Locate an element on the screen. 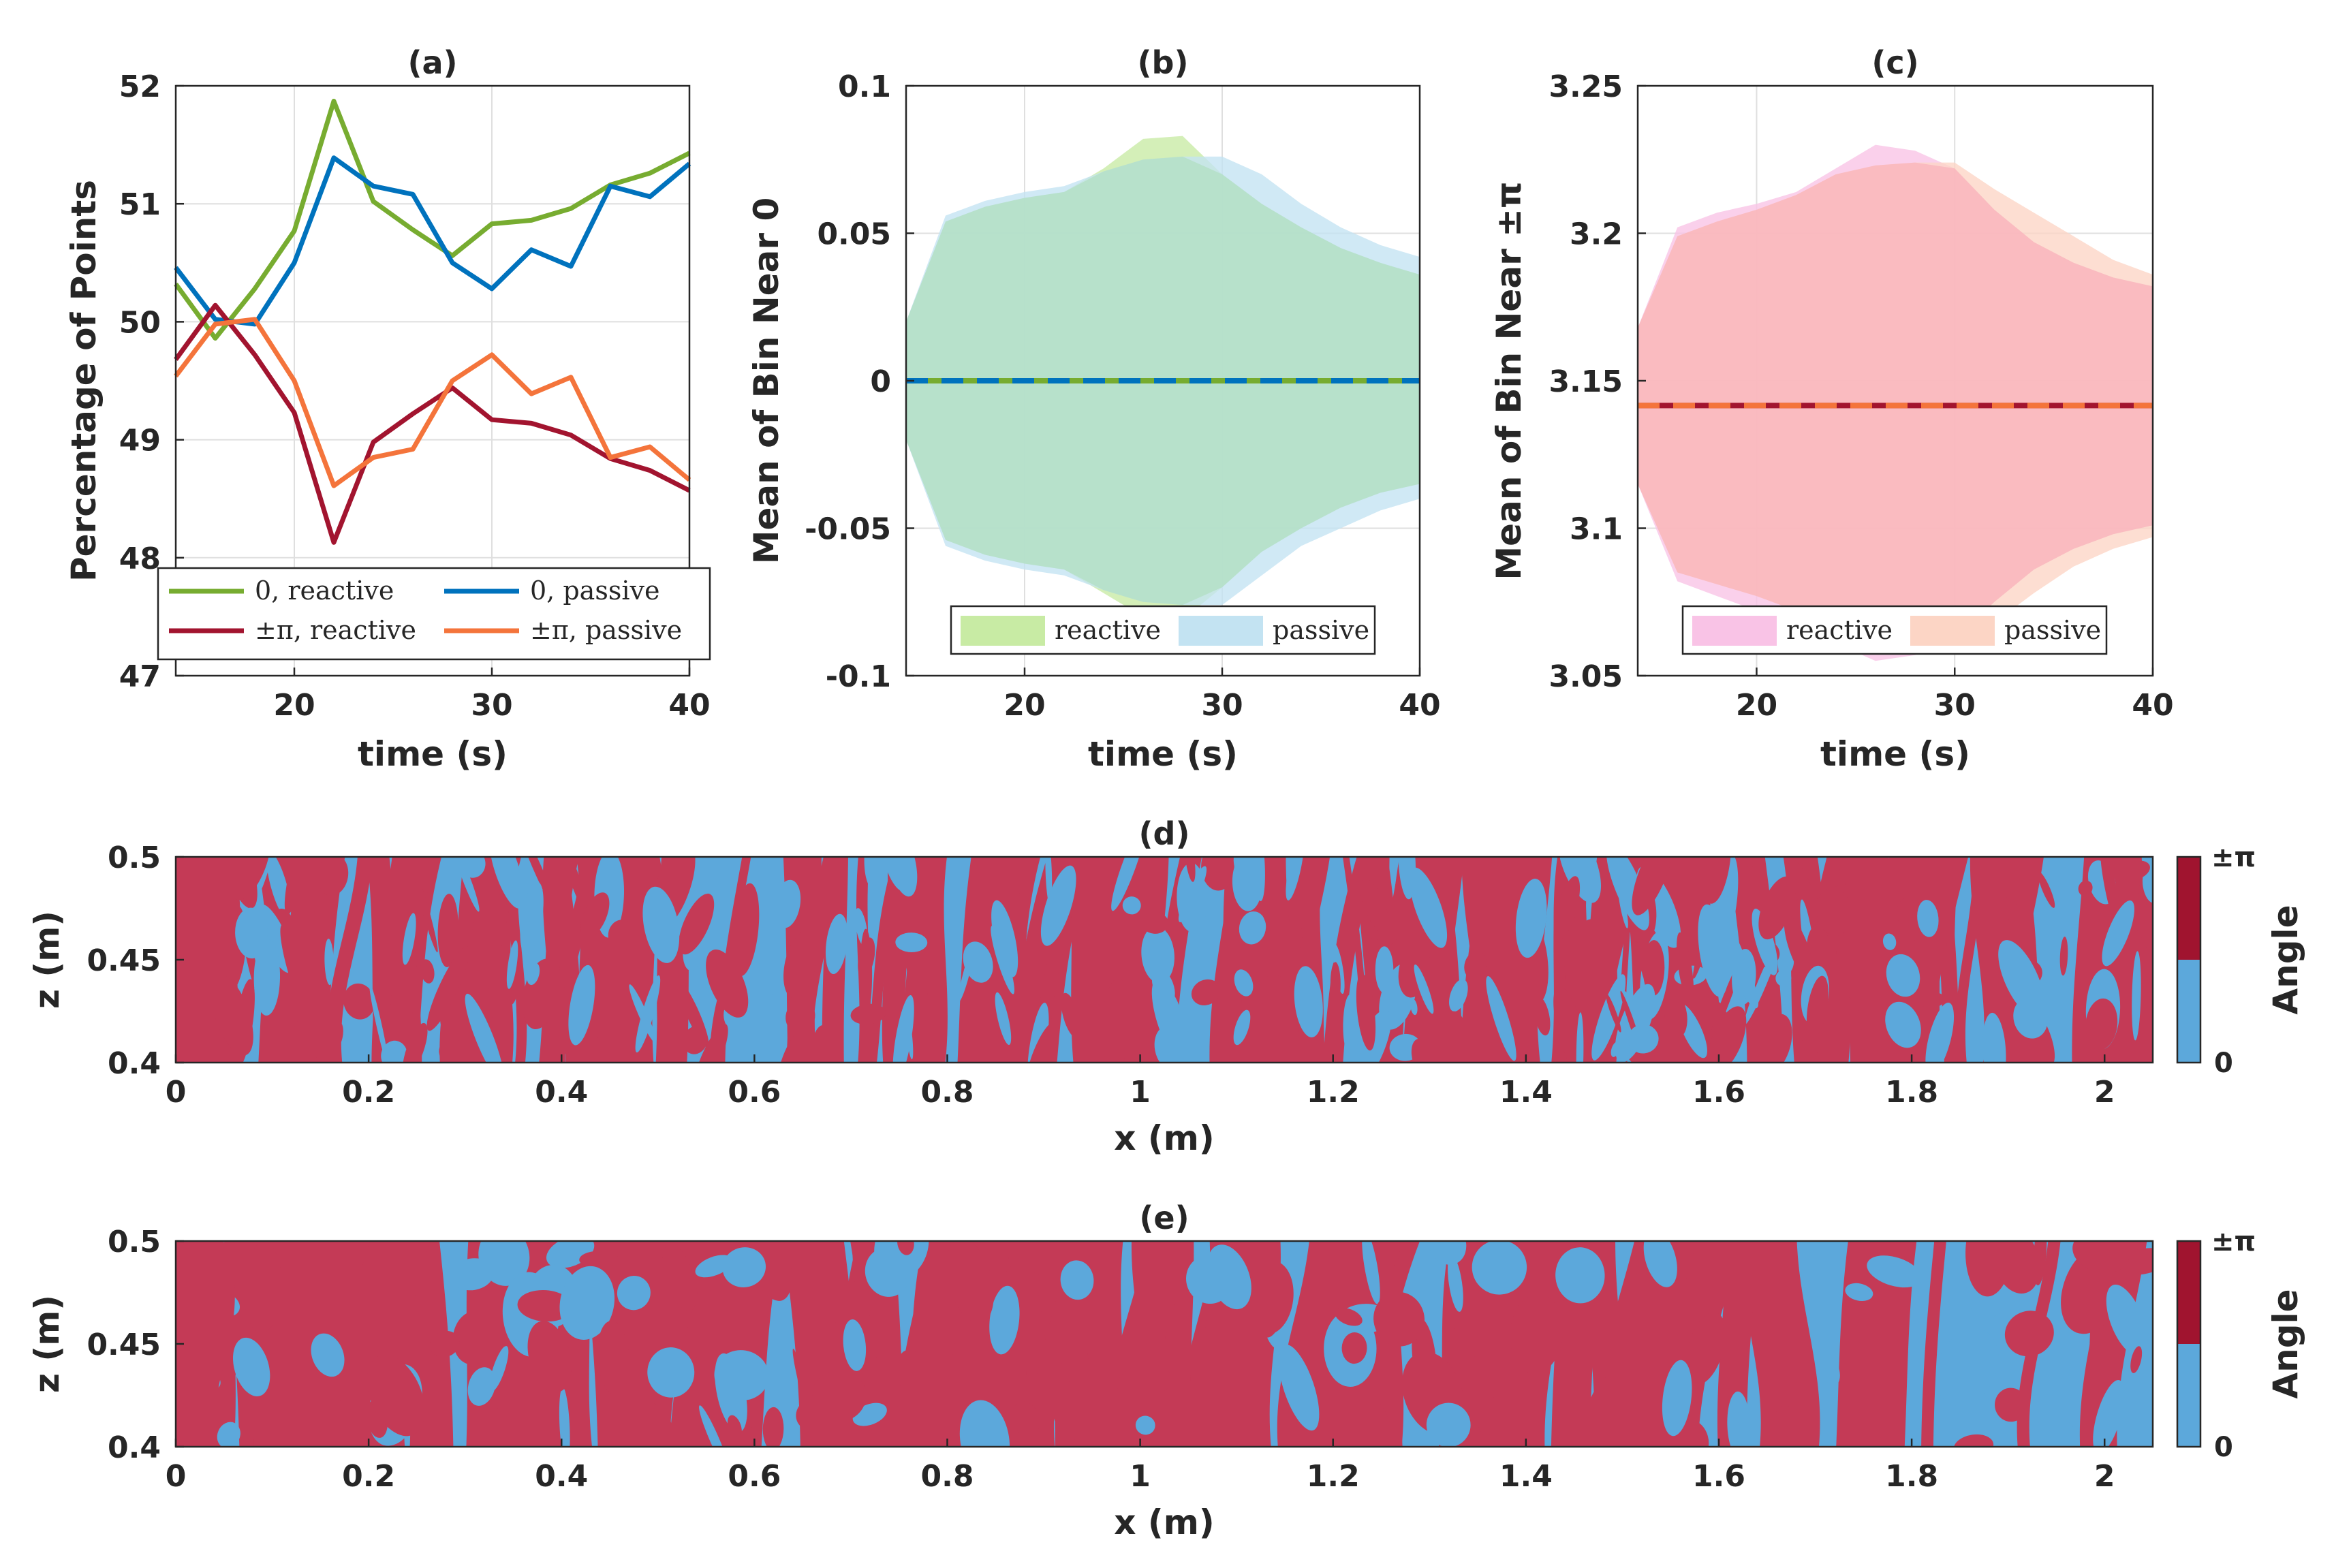  colorbar-tick-label: ±π is located at coordinates (2233, 857).